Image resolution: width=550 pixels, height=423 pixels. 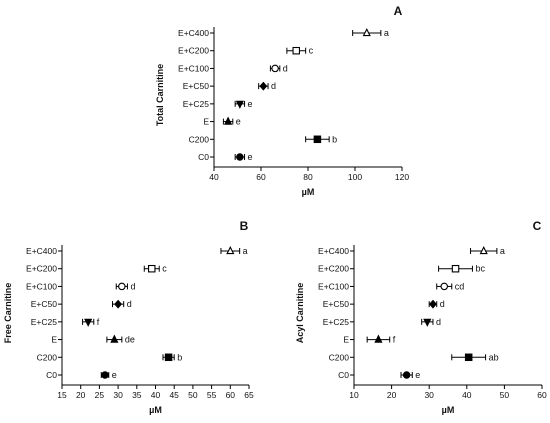 I want to click on x-tick-label-a-4: 120, so click(x=402, y=177).